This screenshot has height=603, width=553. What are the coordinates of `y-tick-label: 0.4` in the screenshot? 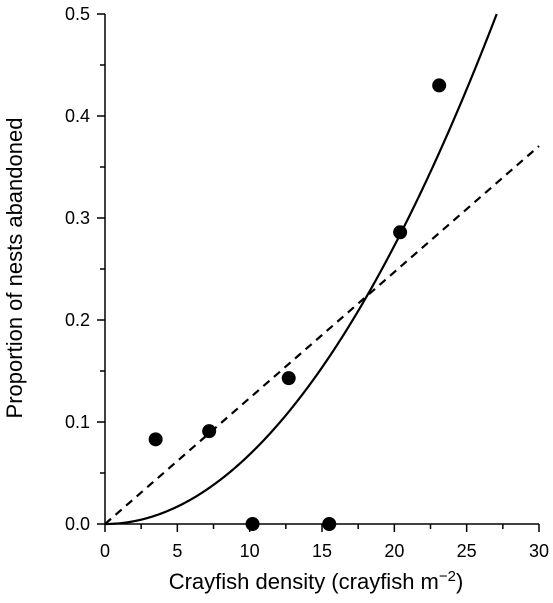 It's located at (77, 116).